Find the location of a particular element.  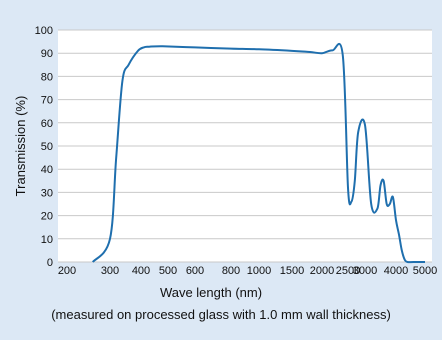

x-tick-label: 200 is located at coordinates (67, 271).